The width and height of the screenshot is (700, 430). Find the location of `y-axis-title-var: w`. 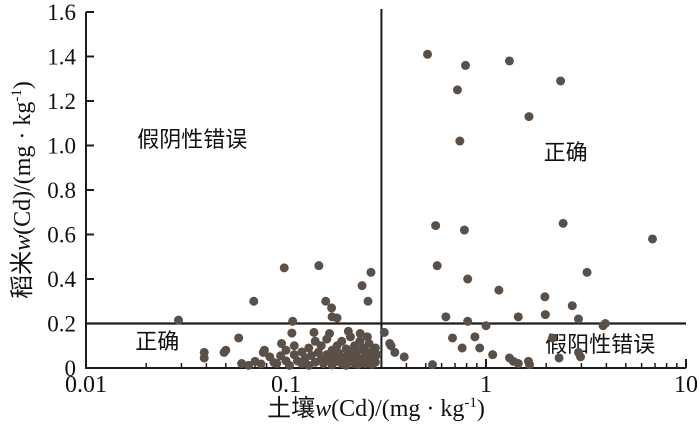

y-axis-title-var: w is located at coordinates (23, 242).